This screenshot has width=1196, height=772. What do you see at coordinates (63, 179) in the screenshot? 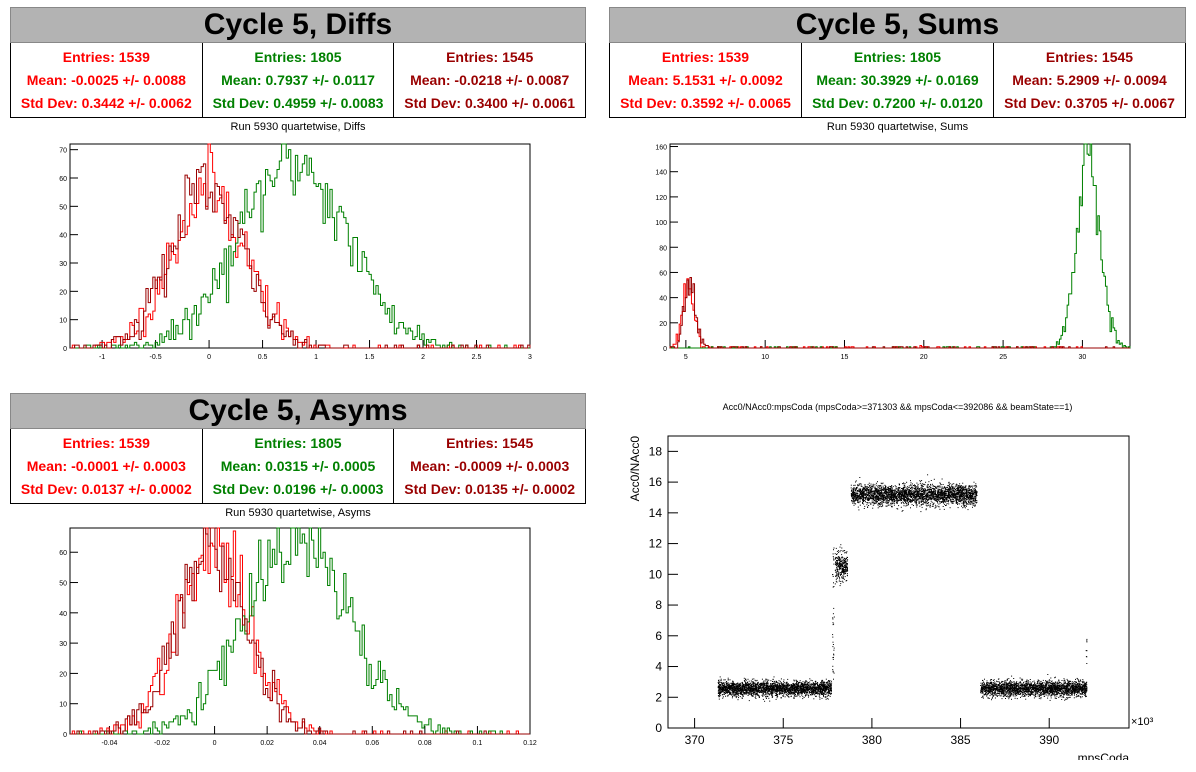
I see `y-tick-label: 60` at bounding box center [63, 179].